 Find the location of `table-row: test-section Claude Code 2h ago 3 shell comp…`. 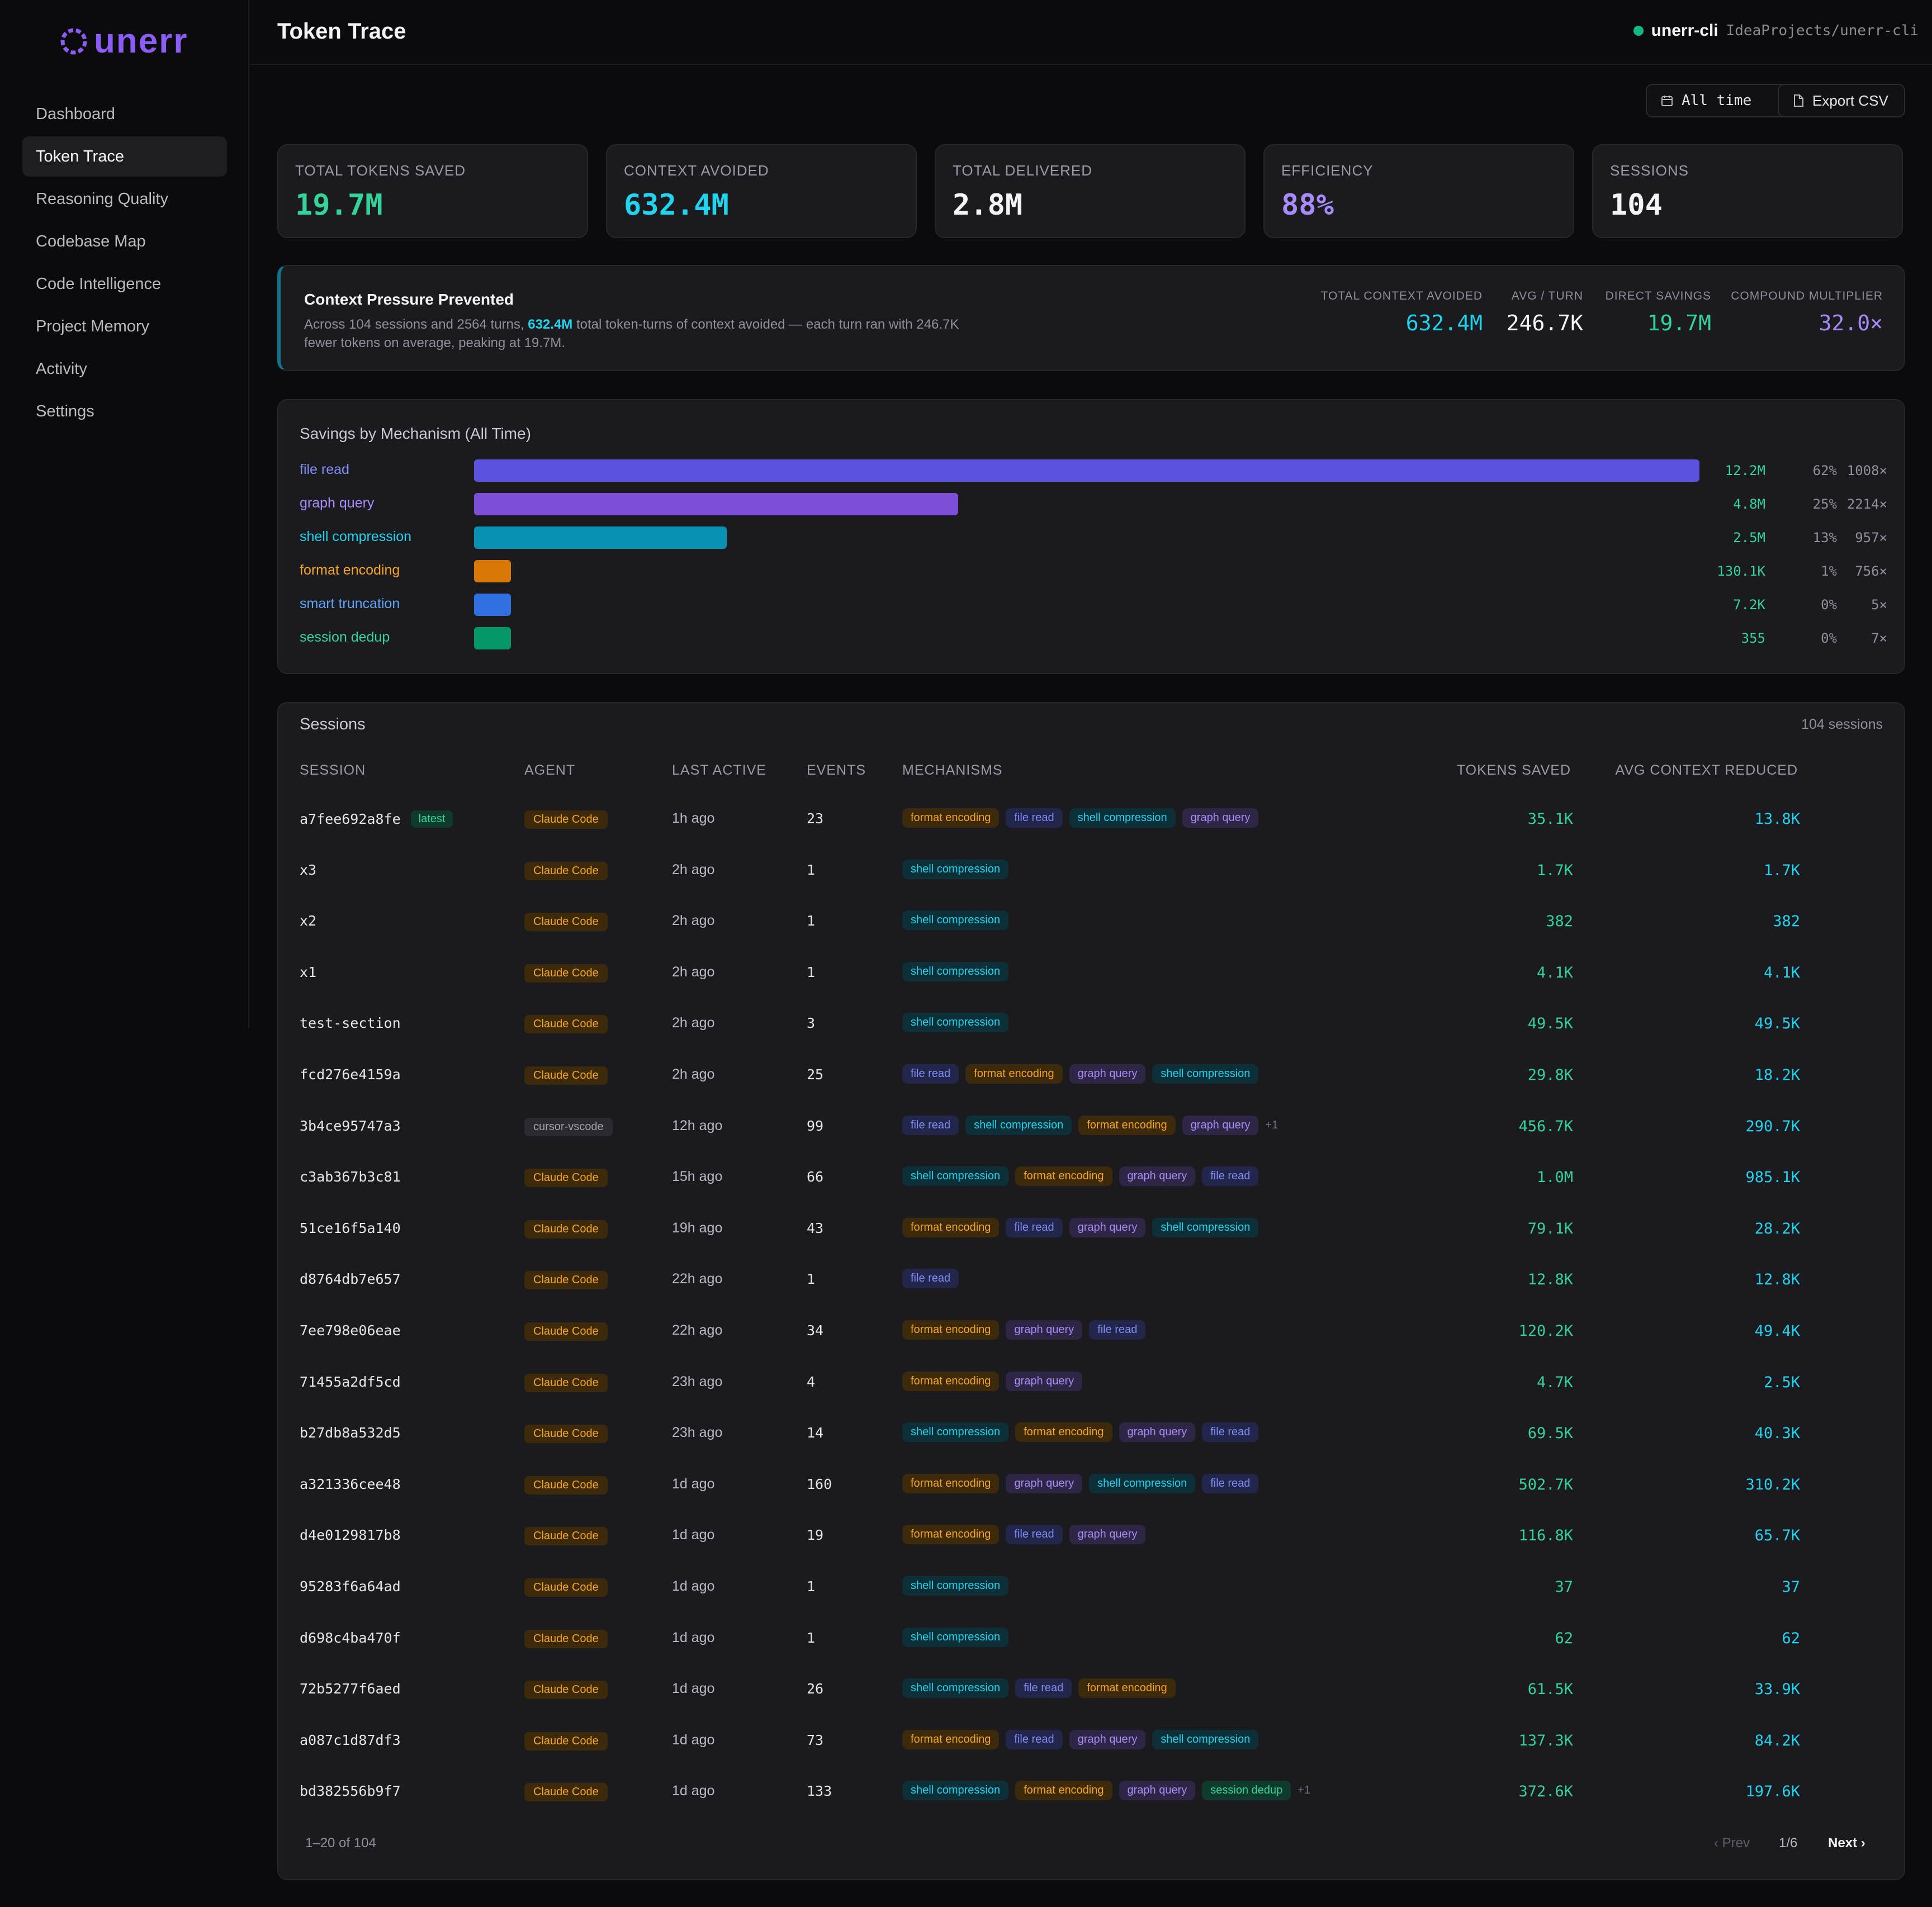

table-row: test-section Claude Code 2h ago 3 shell comp… is located at coordinates (1092, 1023).